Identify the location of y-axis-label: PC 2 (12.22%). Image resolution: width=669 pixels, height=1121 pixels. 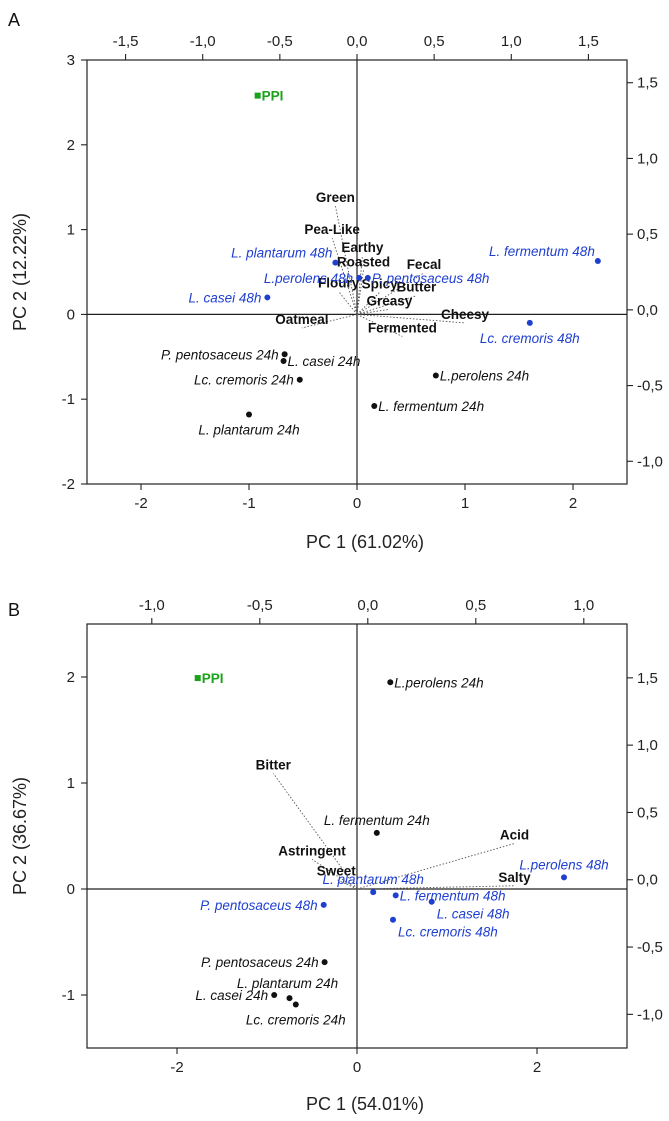
(20, 272).